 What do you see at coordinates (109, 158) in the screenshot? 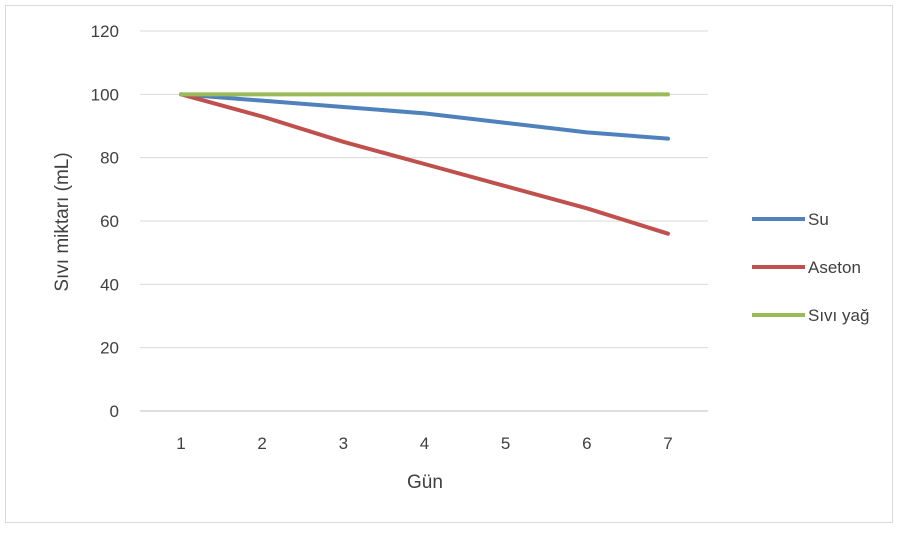
I see `y-tick-label: 80` at bounding box center [109, 158].